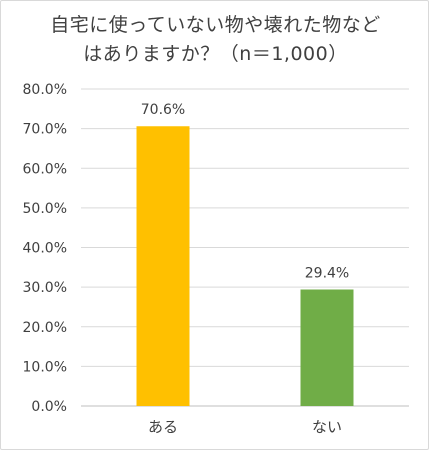 The image size is (429, 451). Describe the element at coordinates (327, 274) in the screenshot. I see `data-label: 29.4%` at that location.